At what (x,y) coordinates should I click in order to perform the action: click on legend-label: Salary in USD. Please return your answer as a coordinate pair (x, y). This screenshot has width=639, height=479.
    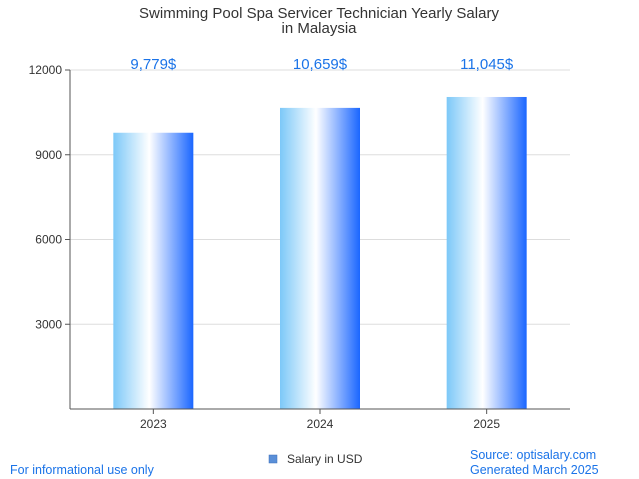
    Looking at the image, I should click on (325, 459).